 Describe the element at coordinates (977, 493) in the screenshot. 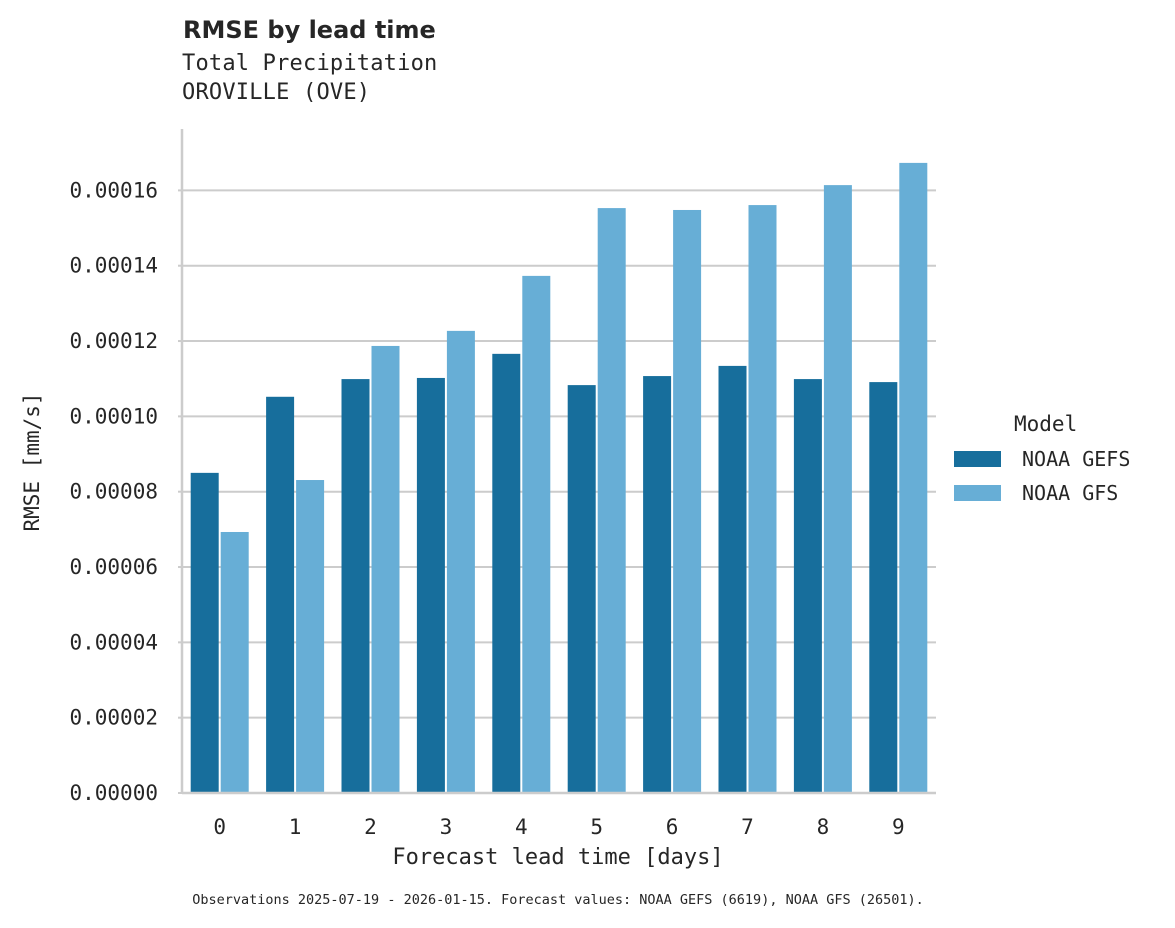

I see `legend-swatch-gfs` at that location.